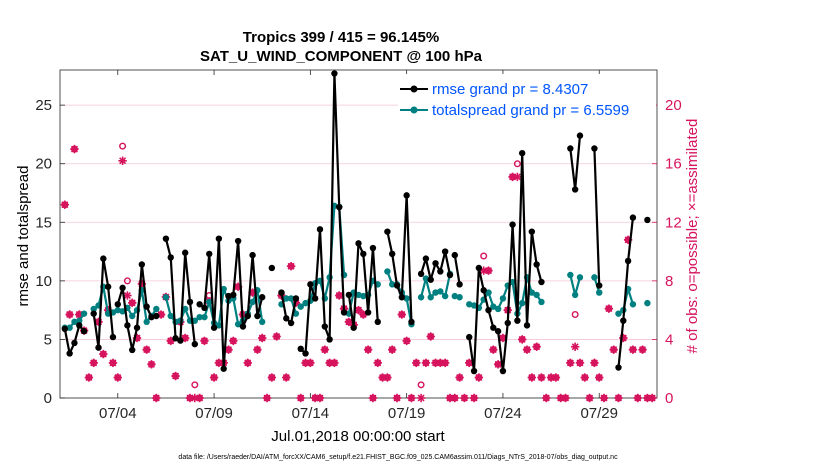 The width and height of the screenshot is (830, 470). Describe the element at coordinates (358, 436) in the screenshot. I see `x-axis-label: Jul.01,2018 00:00:00 start` at that location.